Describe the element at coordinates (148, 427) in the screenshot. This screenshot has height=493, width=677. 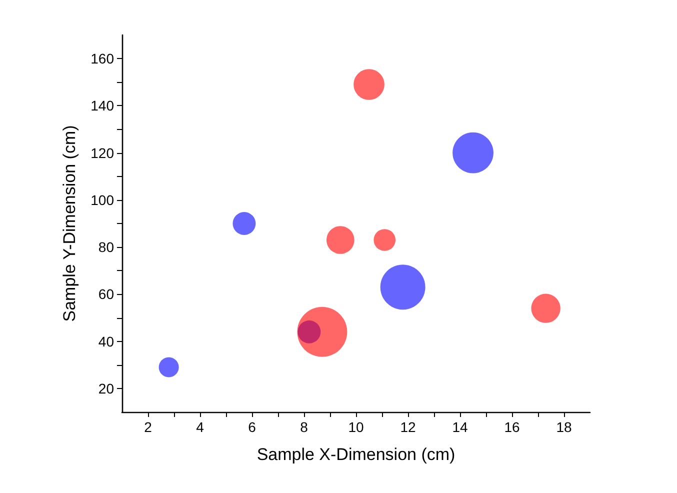
I see `x-tick-label: 2` at that location.